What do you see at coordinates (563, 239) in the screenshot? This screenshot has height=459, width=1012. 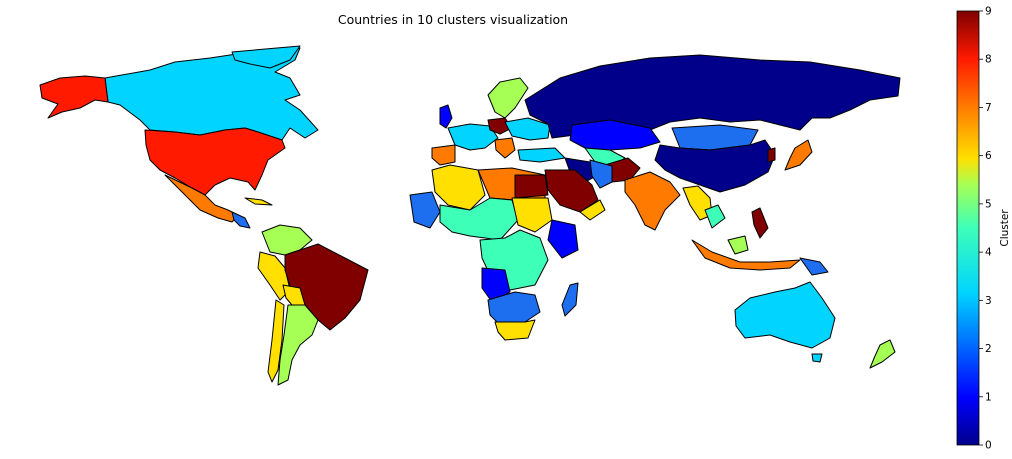 I see `region-horn-africa` at bounding box center [563, 239].